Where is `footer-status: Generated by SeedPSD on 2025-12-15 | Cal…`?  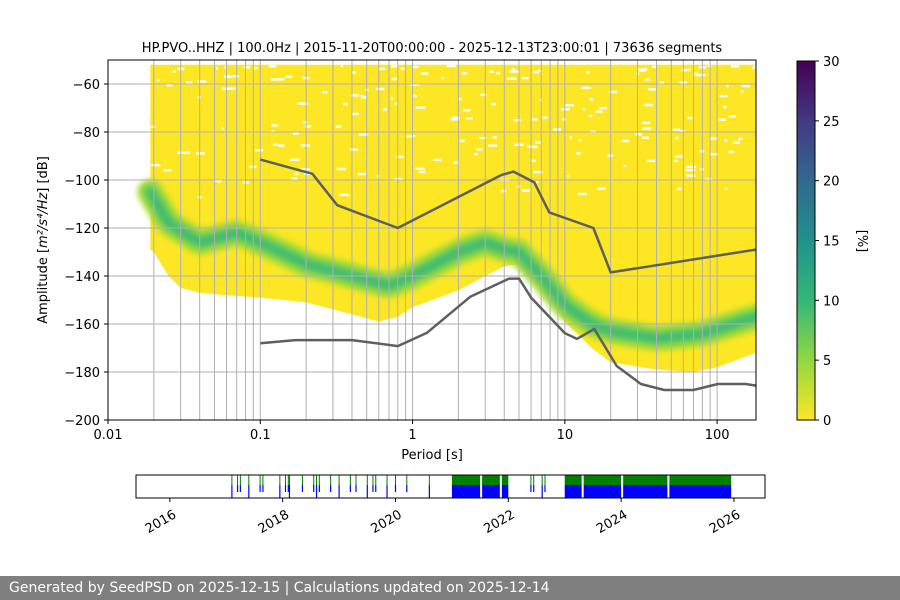 footer-status: Generated by SeedPSD on 2025-12-15 | Cal… is located at coordinates (450, 588).